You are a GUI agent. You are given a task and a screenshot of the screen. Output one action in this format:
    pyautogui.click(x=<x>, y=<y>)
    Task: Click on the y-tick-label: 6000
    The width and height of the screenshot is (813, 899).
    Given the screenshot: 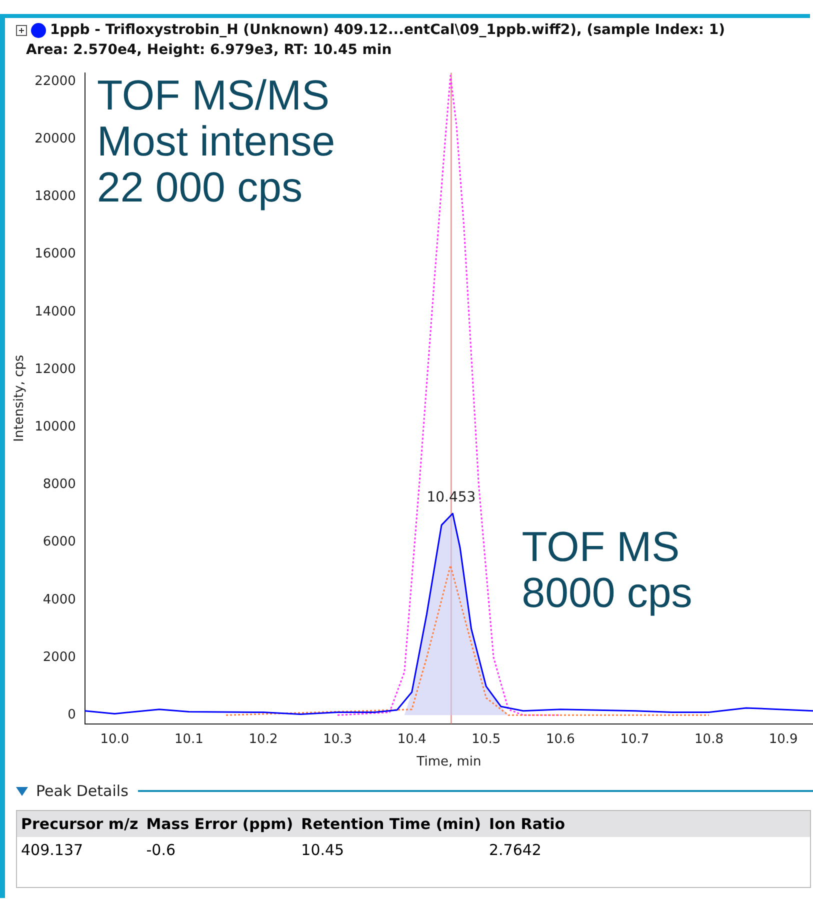 What is the action you would take?
    pyautogui.click(x=59, y=542)
    